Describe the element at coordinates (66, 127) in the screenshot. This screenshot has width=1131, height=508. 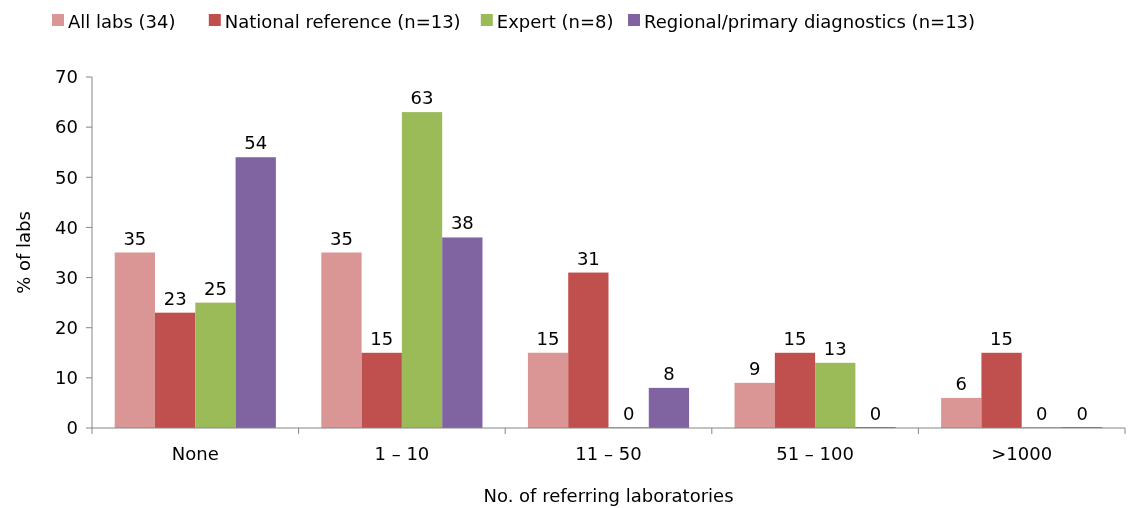
I see `y-tick-label: 60` at that location.